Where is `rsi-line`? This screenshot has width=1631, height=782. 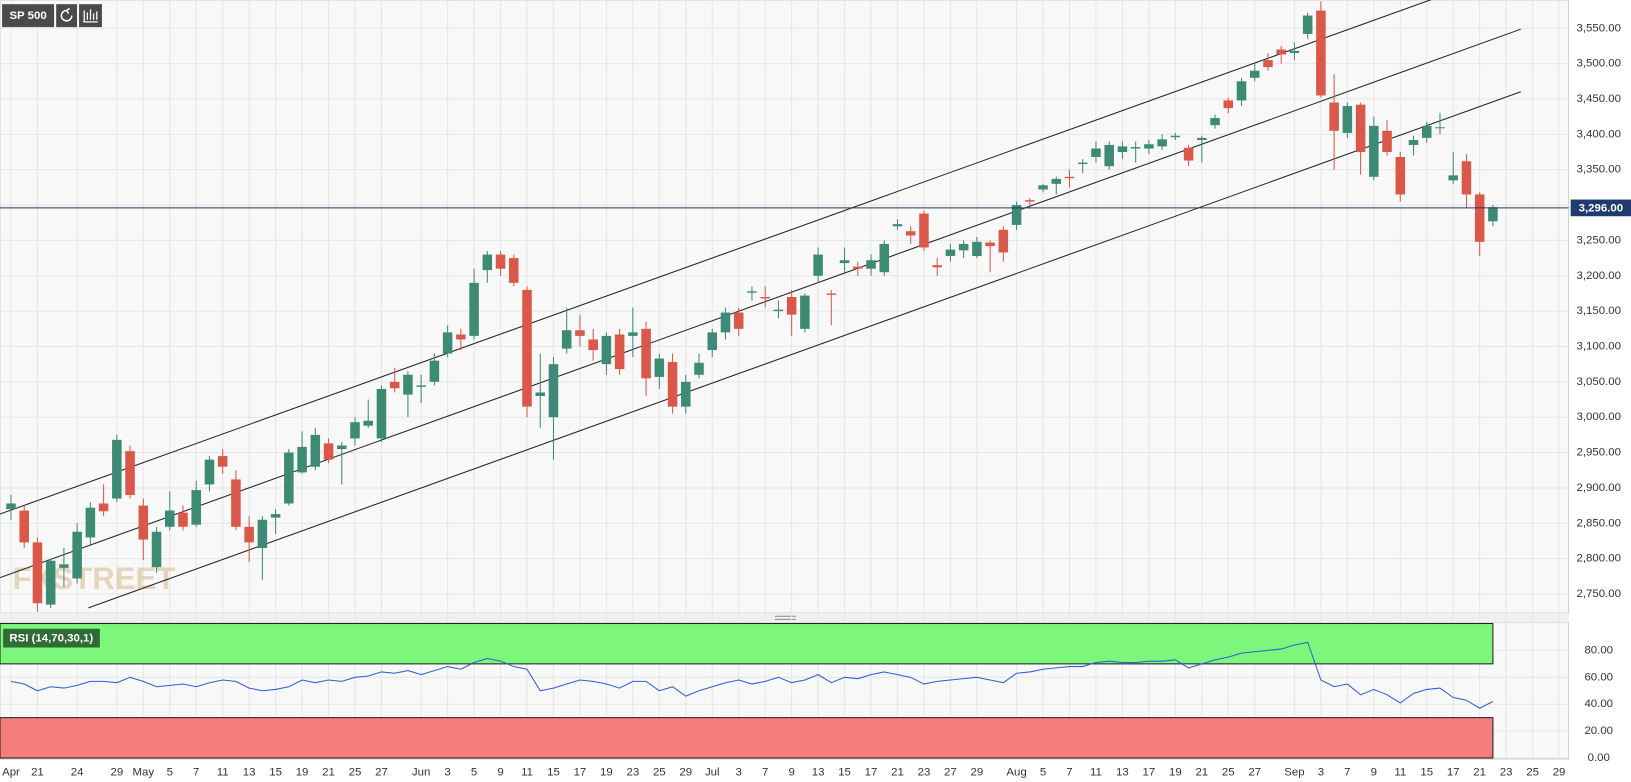
rsi-line is located at coordinates (752, 675).